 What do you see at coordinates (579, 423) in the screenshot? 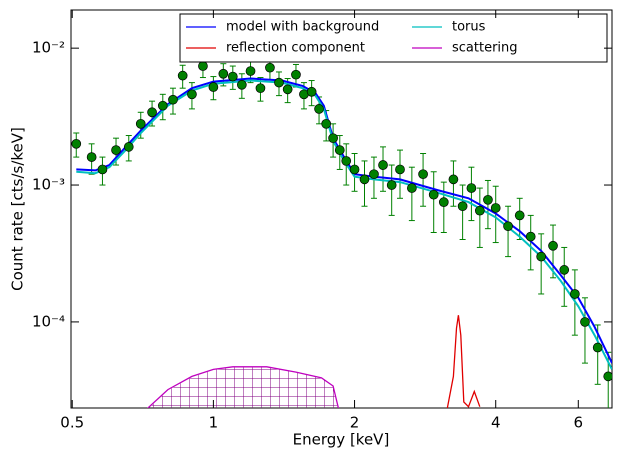
I see `x-tick-label: 6` at bounding box center [579, 423].